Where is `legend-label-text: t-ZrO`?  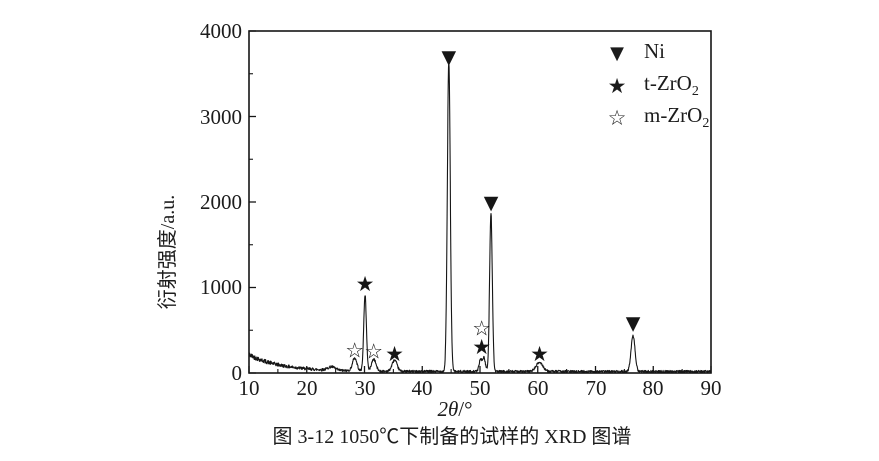
legend-label-text: t-ZrO is located at coordinates (668, 83).